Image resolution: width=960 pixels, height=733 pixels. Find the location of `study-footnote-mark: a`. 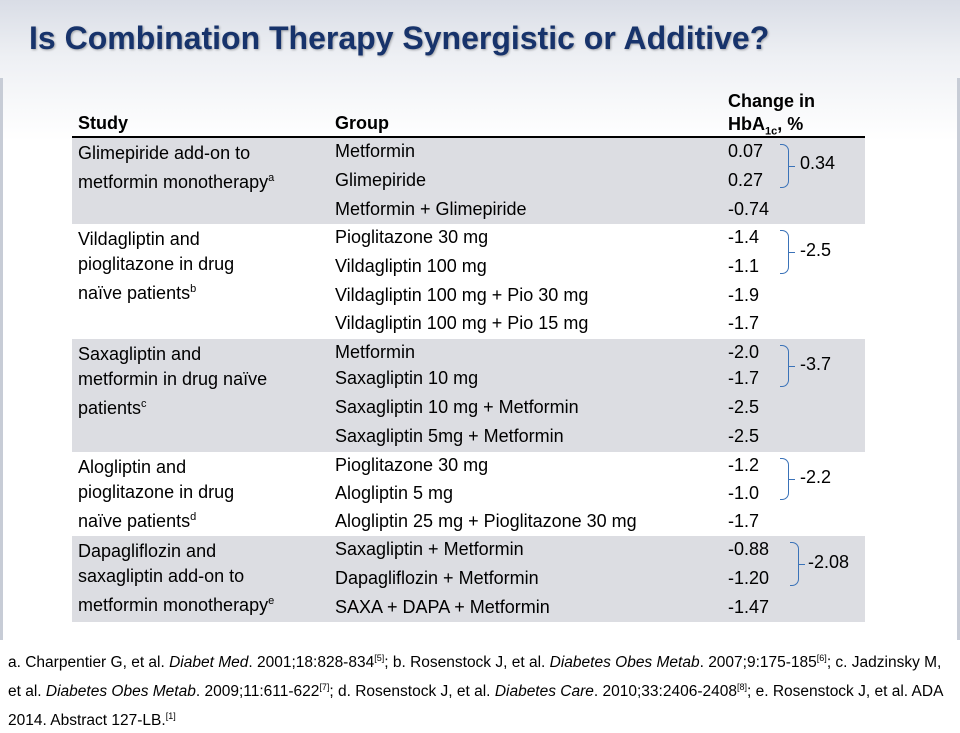

study-footnote-mark: a is located at coordinates (271, 178).